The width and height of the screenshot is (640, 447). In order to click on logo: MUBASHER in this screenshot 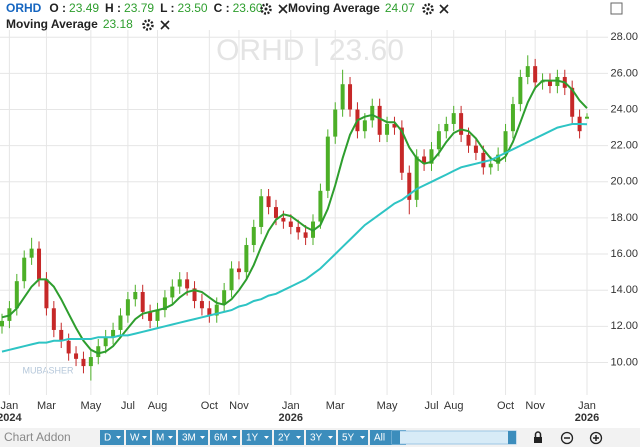, I will do `click(48, 370)`.